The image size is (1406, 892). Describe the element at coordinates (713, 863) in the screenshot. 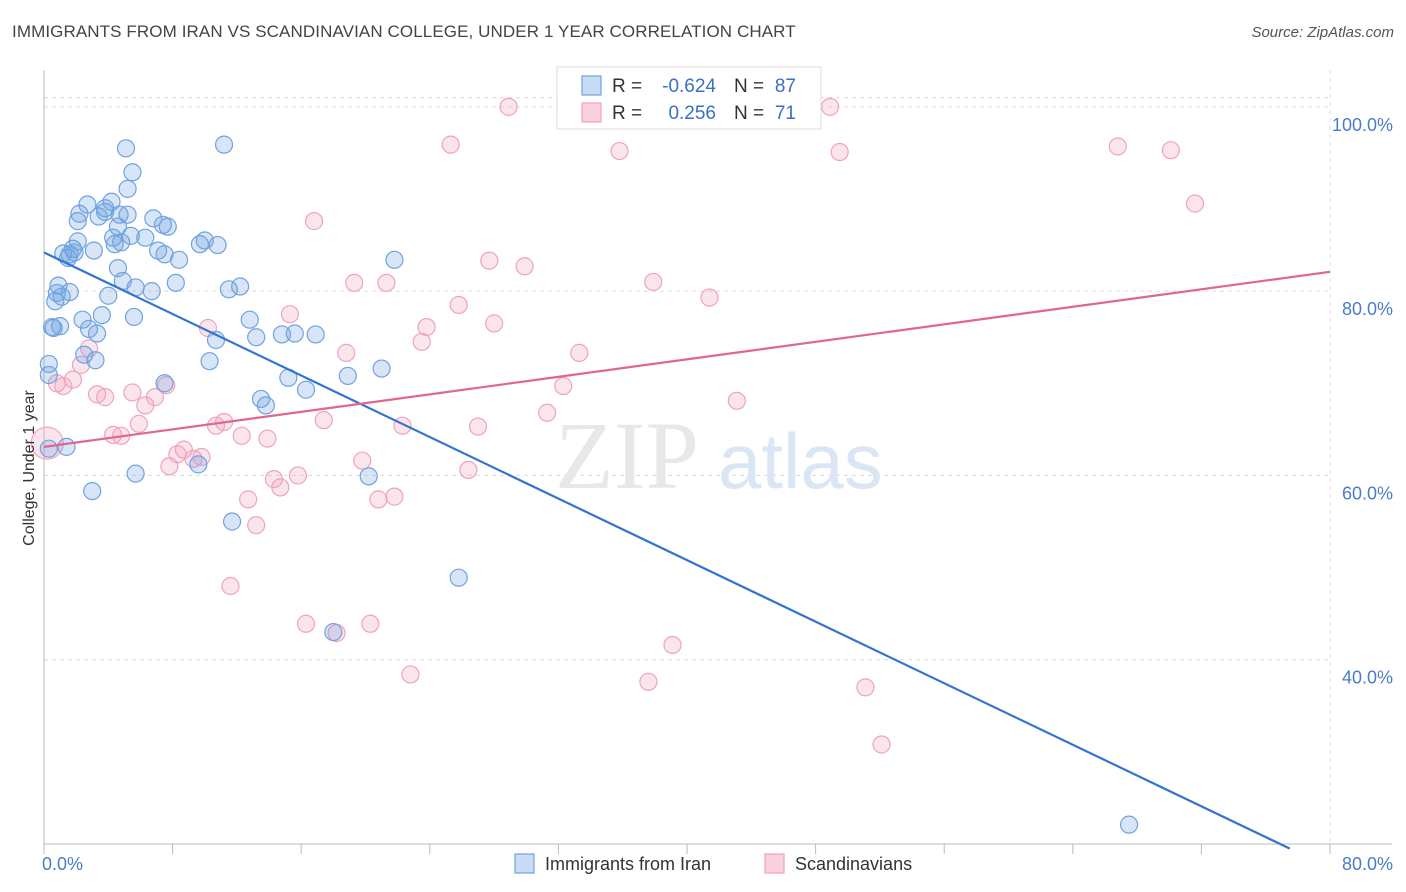

I see `legend-bottom: Immigrants from Iran Scandinavians` at that location.